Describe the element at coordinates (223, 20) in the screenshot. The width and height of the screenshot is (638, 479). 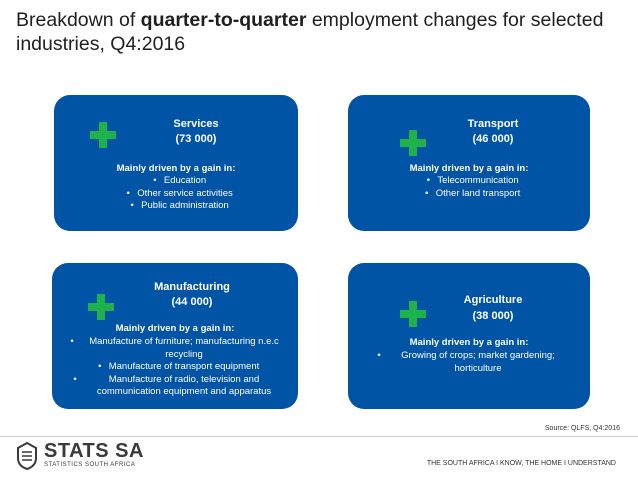
I see `title-emphasis: quarter-to-quarter` at that location.